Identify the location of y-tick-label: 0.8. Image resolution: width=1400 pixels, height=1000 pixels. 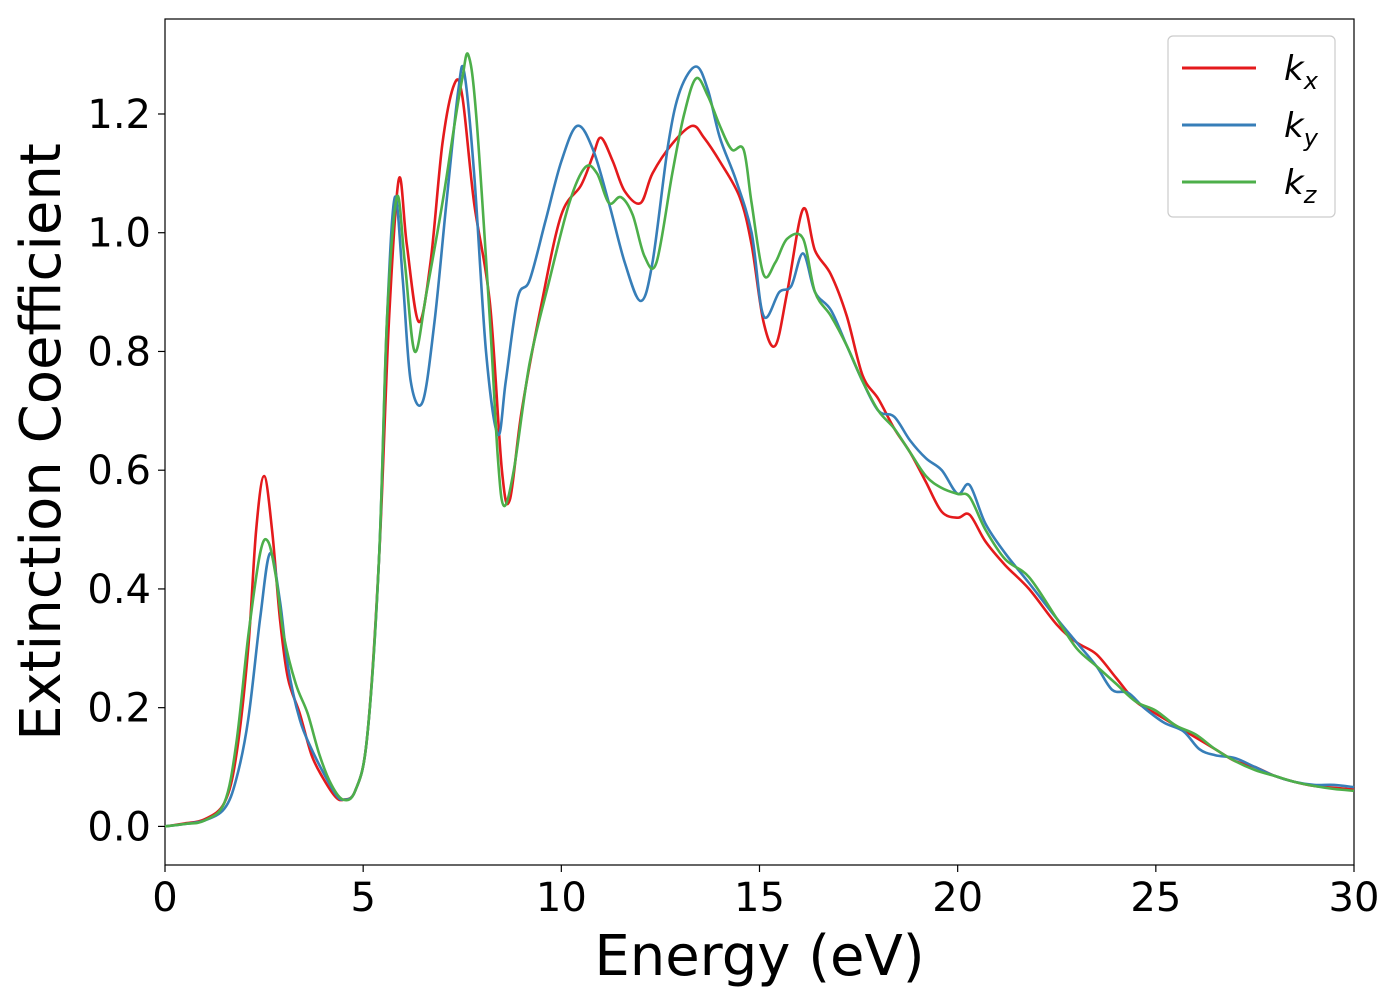
(119, 352).